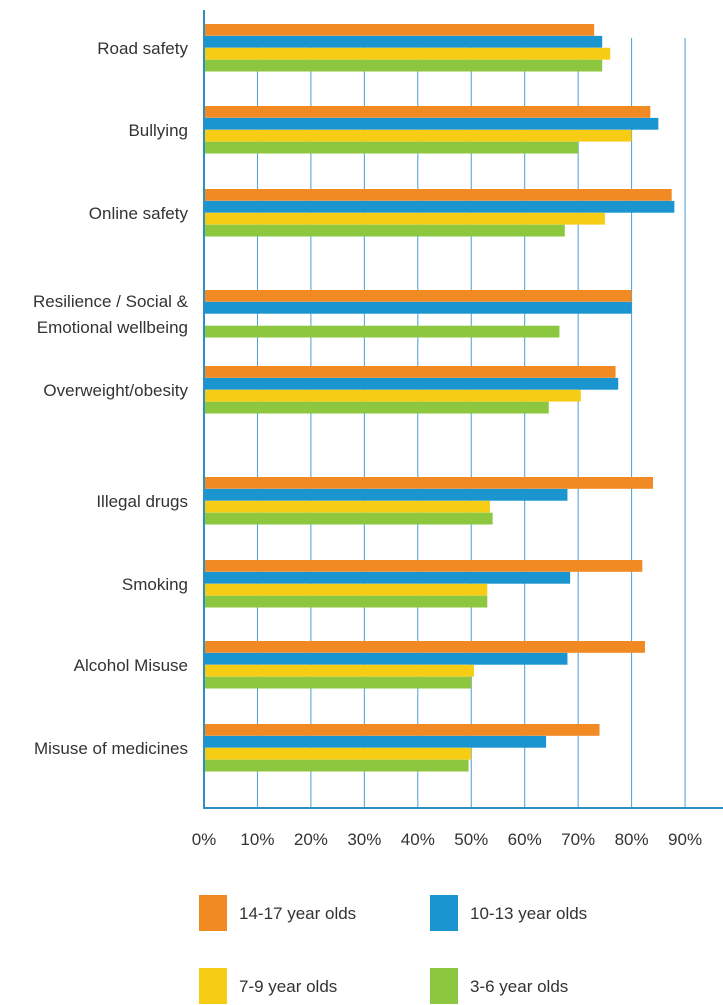 The height and width of the screenshot is (1005, 723). What do you see at coordinates (364, 839) in the screenshot?
I see `x-tick-label-30: 30%` at bounding box center [364, 839].